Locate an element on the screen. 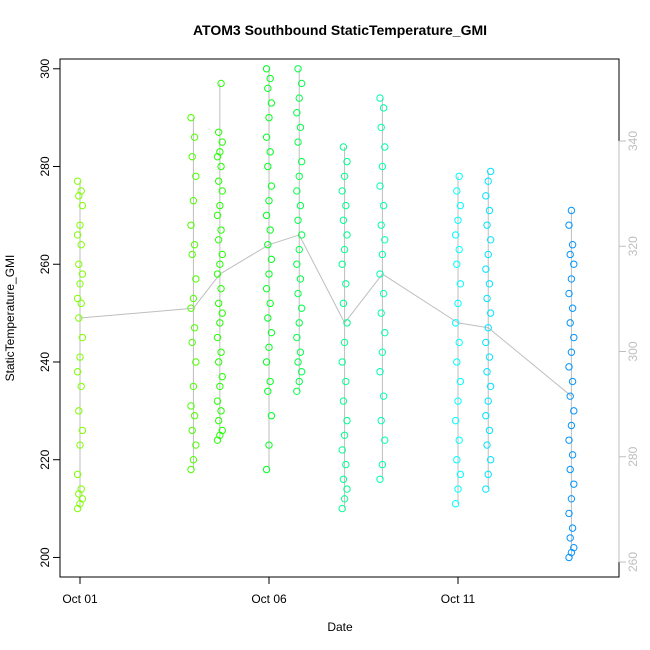 This screenshot has width=650, height=650. y-tick-label: 220 is located at coordinates (45, 459).